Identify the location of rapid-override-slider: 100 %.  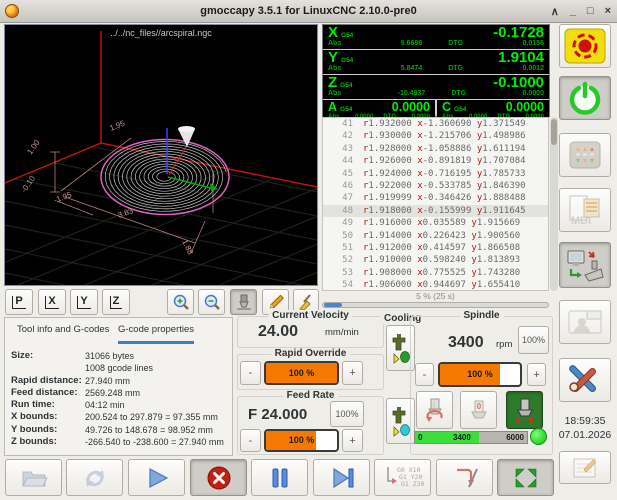
(301, 373).